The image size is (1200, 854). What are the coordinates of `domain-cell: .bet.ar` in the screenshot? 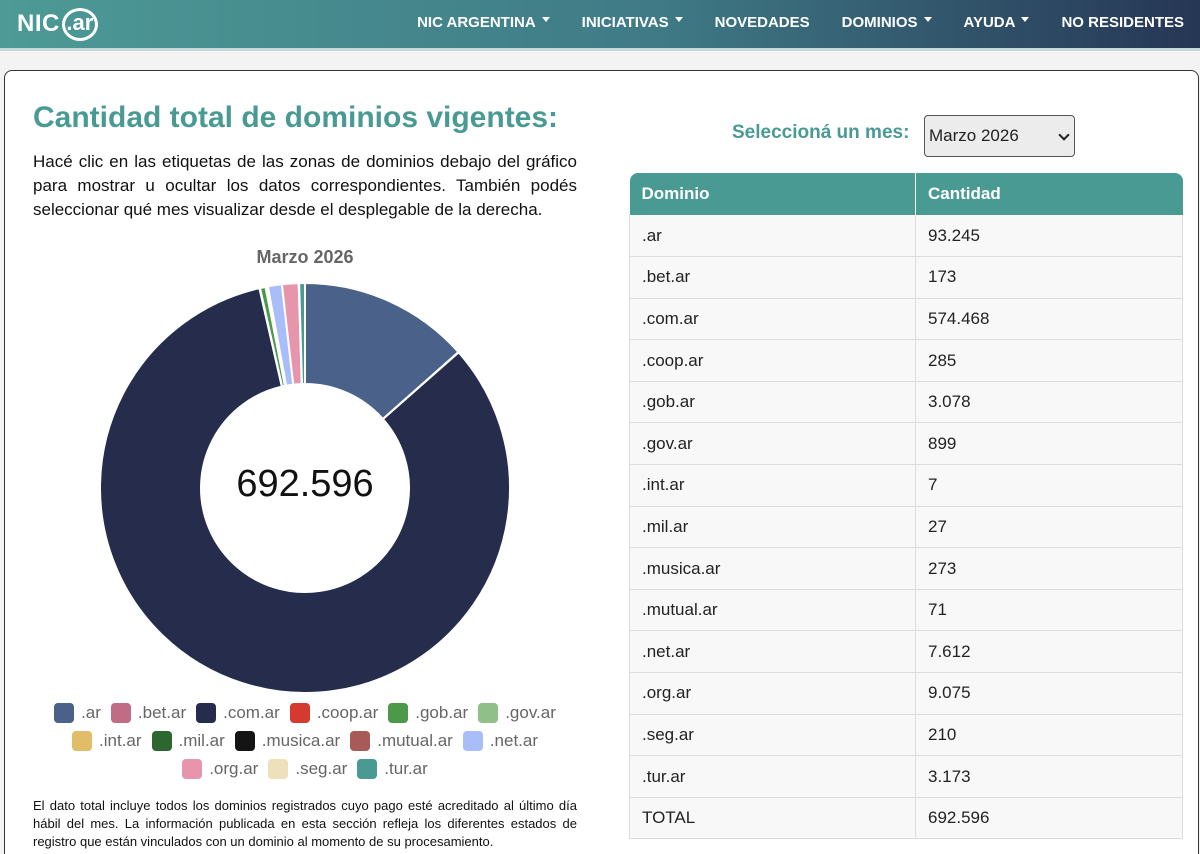 It's located at (772, 277).